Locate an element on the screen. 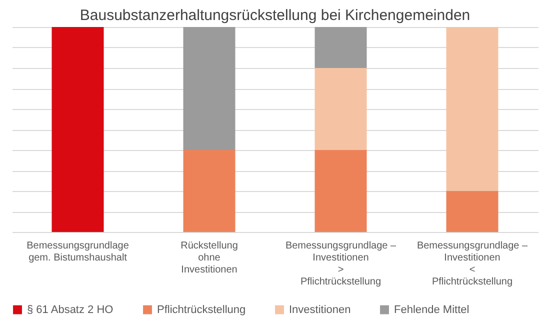 Image resolution: width=550 pixels, height=321 pixels. x-tick-label: Rückstellung ohne Investitionen is located at coordinates (209, 258).